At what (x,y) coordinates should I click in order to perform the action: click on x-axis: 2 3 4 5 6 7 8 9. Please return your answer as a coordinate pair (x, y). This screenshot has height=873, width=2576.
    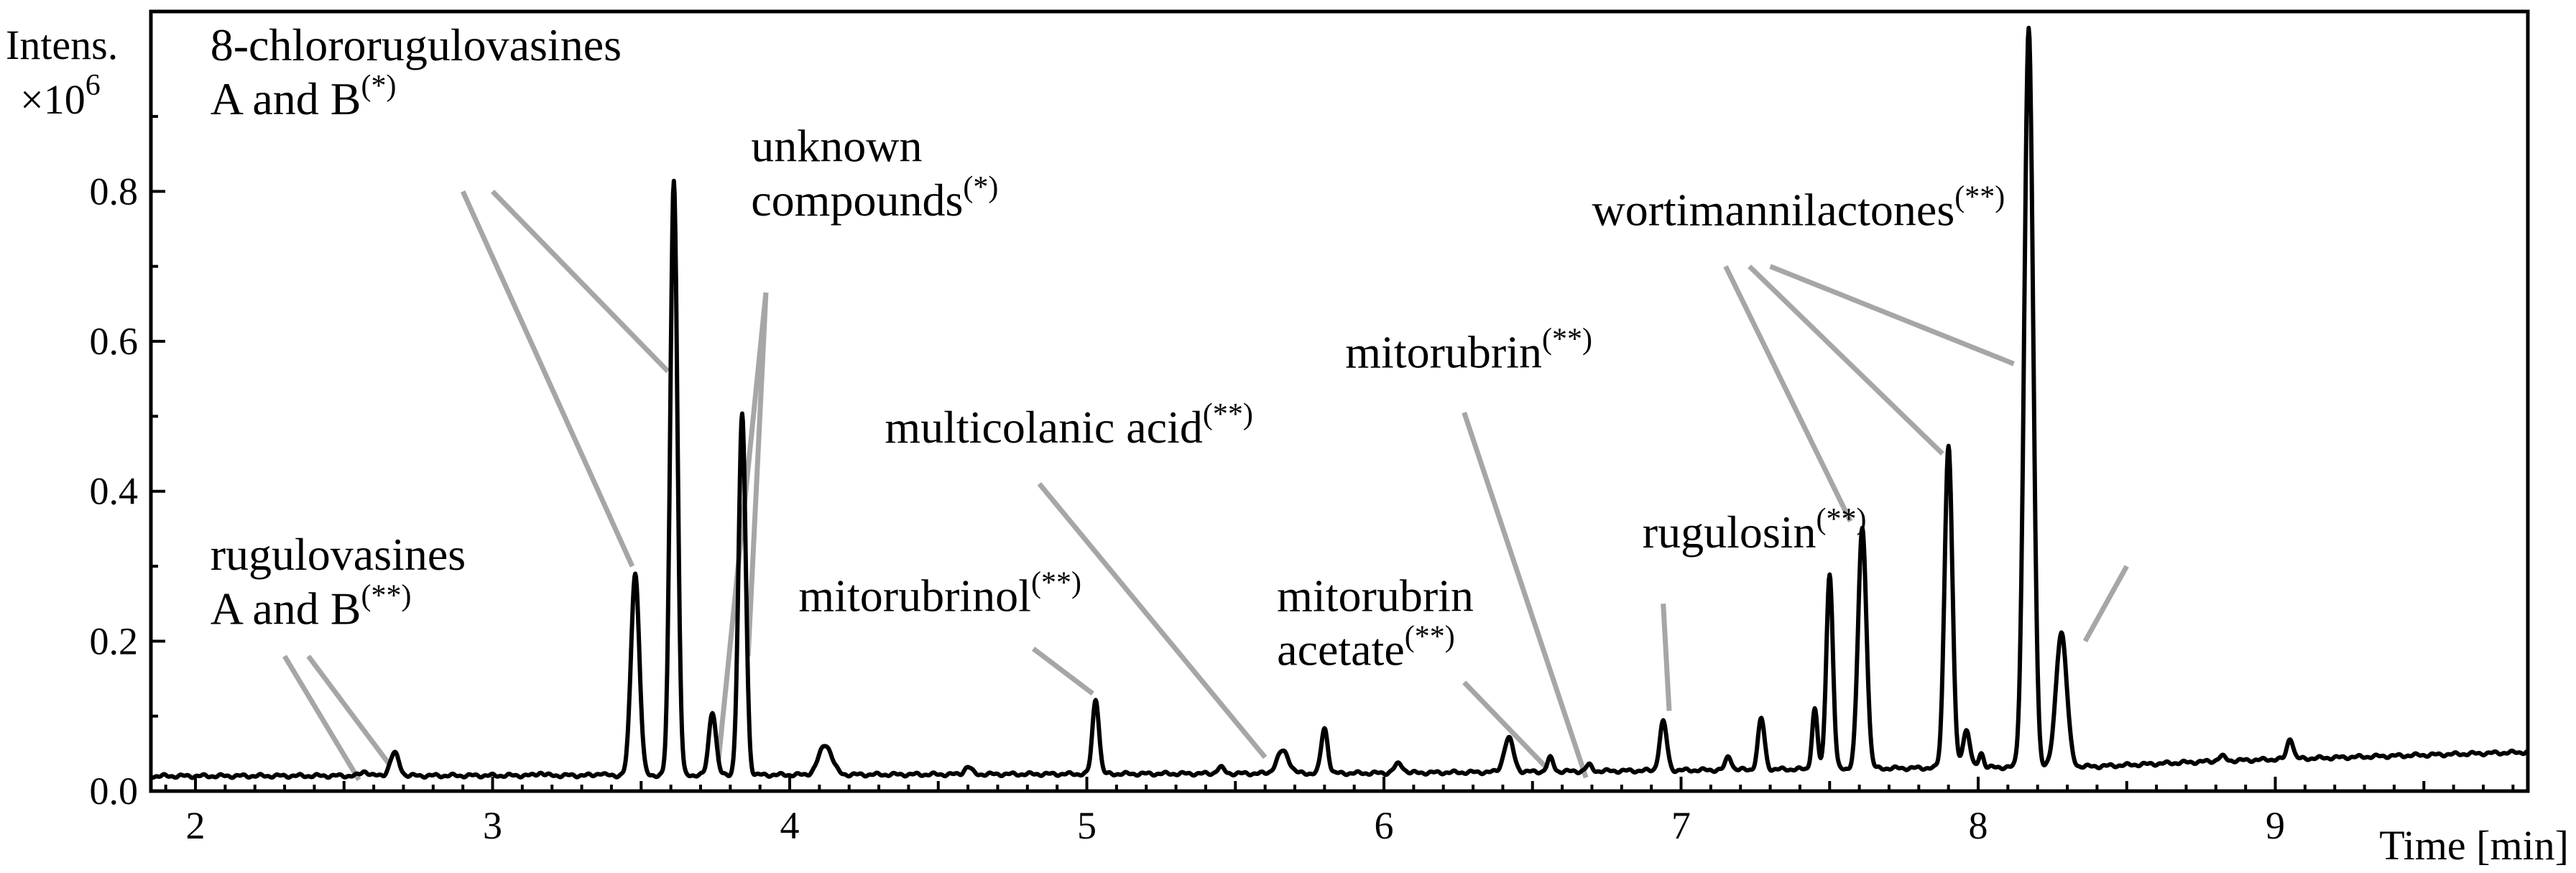
    Looking at the image, I should click on (1340, 812).